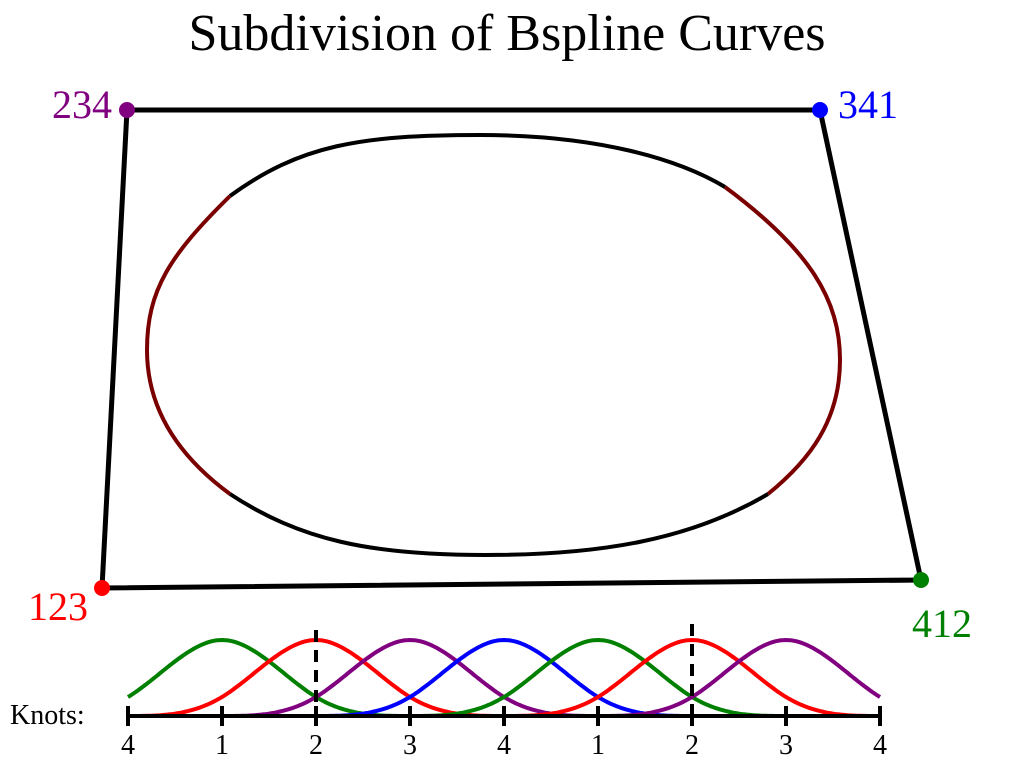 This screenshot has height=768, width=1024. Describe the element at coordinates (82, 104) in the screenshot. I see `vertex-label: 234` at that location.